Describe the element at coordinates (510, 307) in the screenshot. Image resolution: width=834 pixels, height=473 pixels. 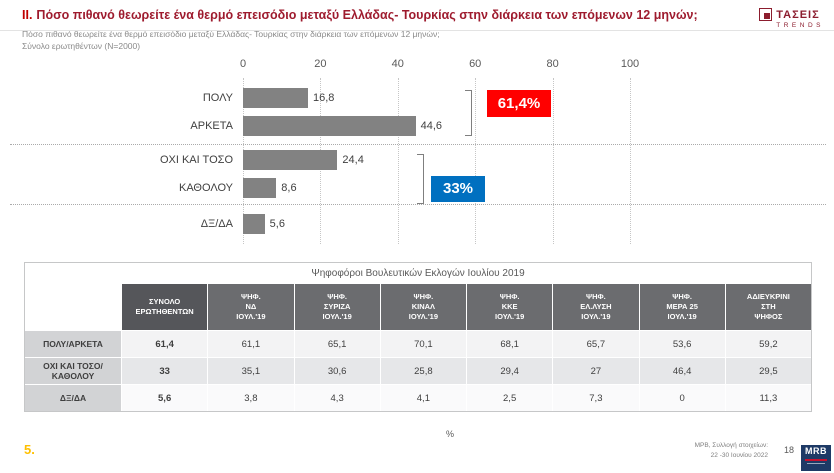
I see `table-column-header: ΨΗΦ. ΚΚΕ ΙΟΥΛ.'19` at that location.